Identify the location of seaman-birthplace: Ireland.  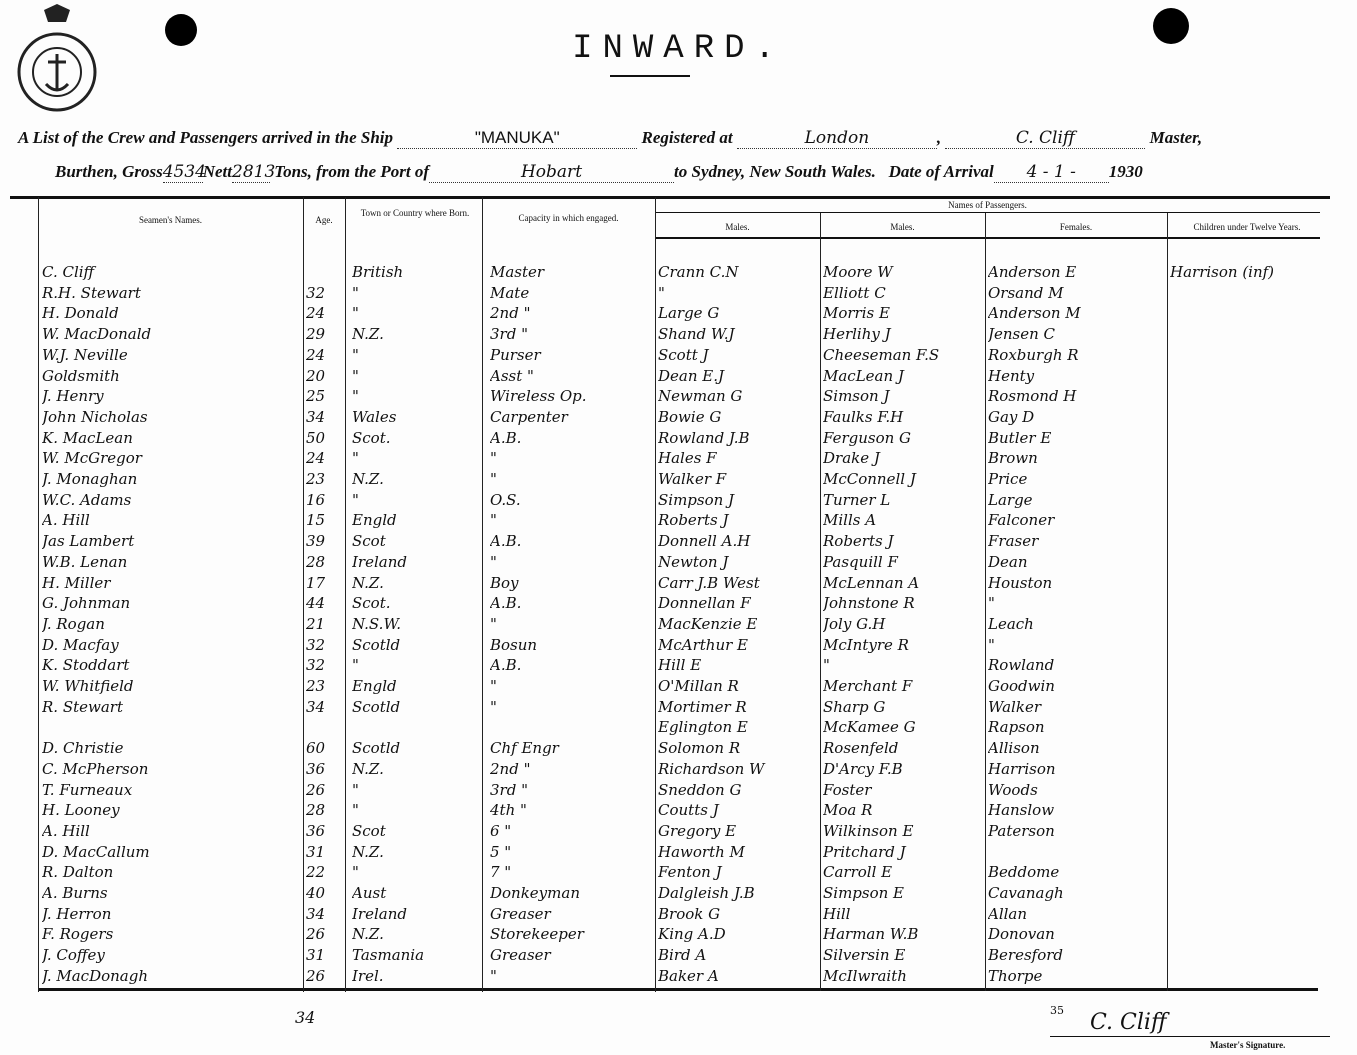
(379, 913).